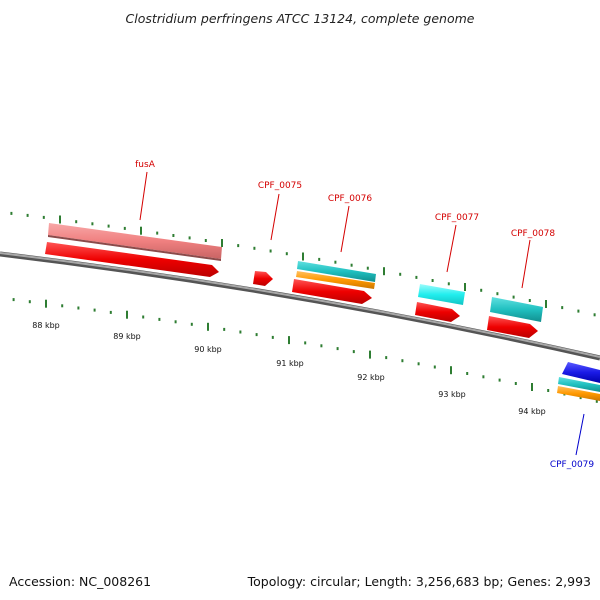 The image size is (600, 600). What do you see at coordinates (572, 465) in the screenshot?
I see `gene-label-CPF_0079: CPF_0079` at bounding box center [572, 465].